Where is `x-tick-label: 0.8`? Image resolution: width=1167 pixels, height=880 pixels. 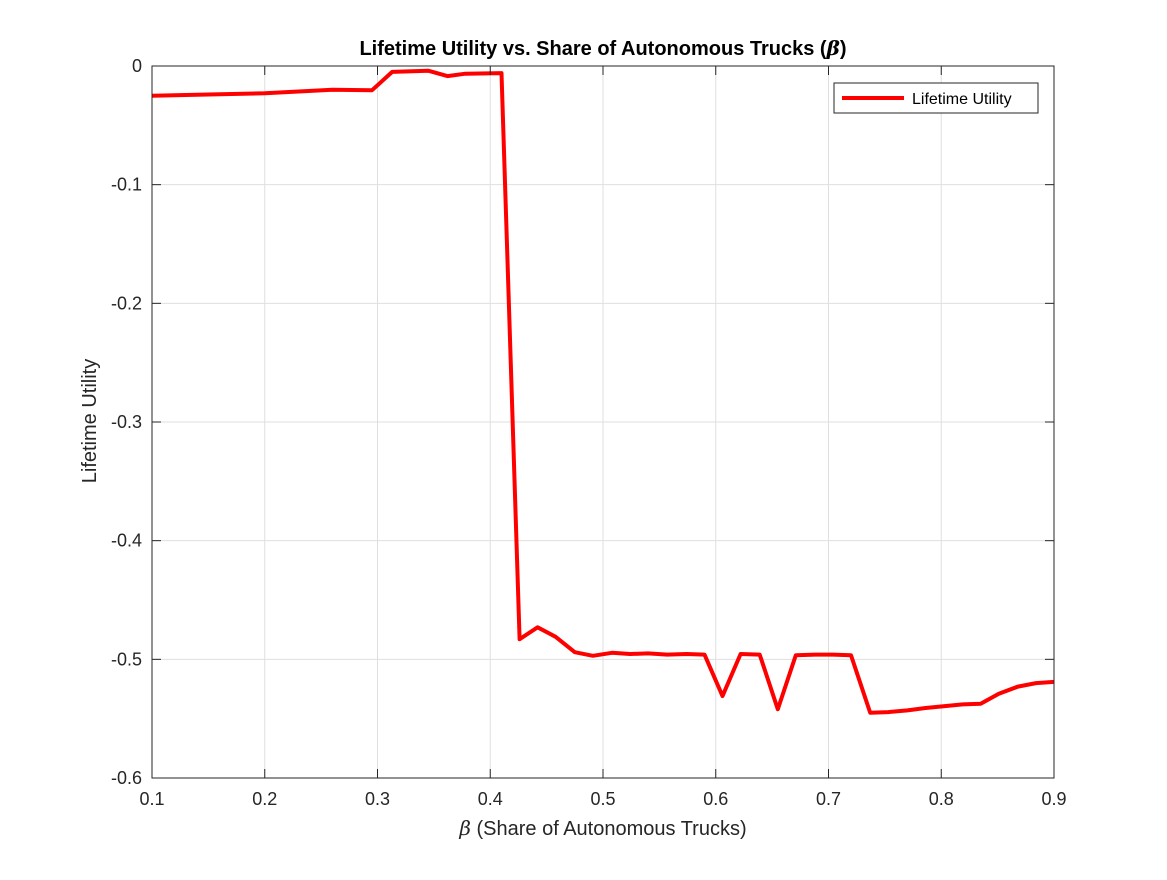 x-tick-label: 0.8 is located at coordinates (941, 799).